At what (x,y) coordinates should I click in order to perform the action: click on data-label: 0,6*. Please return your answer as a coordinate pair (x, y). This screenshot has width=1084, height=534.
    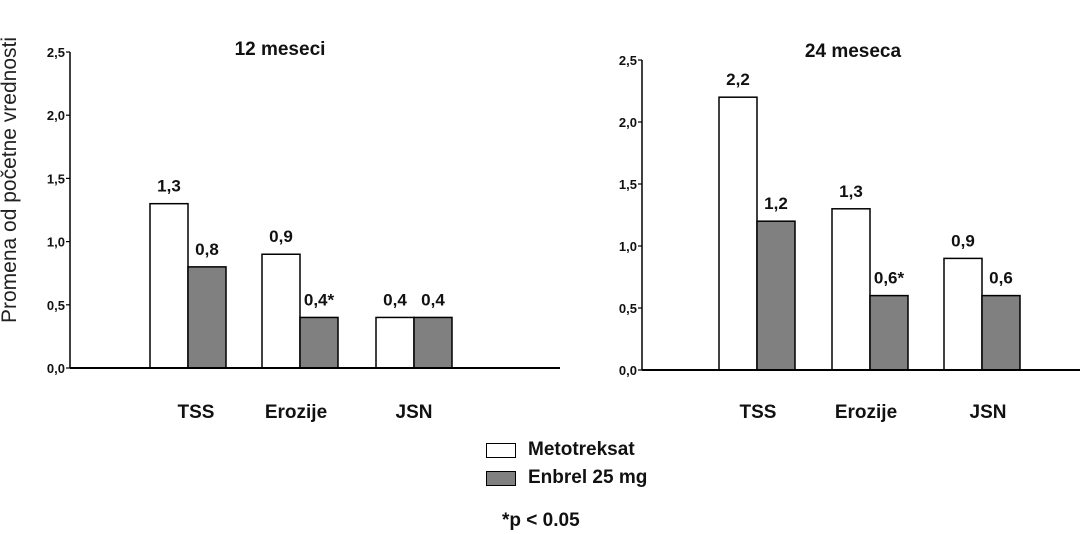
    Looking at the image, I should click on (889, 278).